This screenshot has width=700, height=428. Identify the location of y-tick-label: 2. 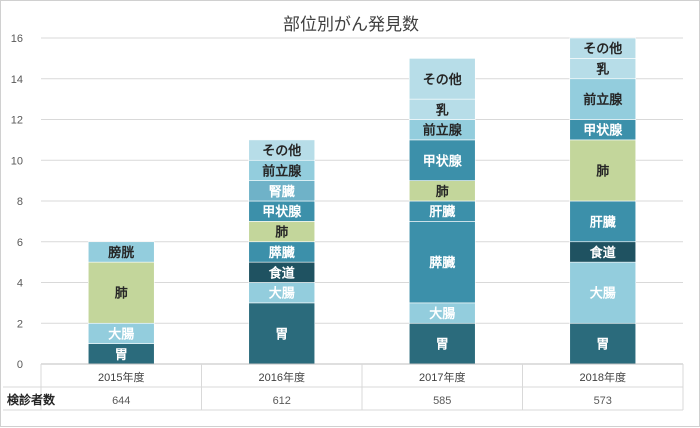
(20, 324).